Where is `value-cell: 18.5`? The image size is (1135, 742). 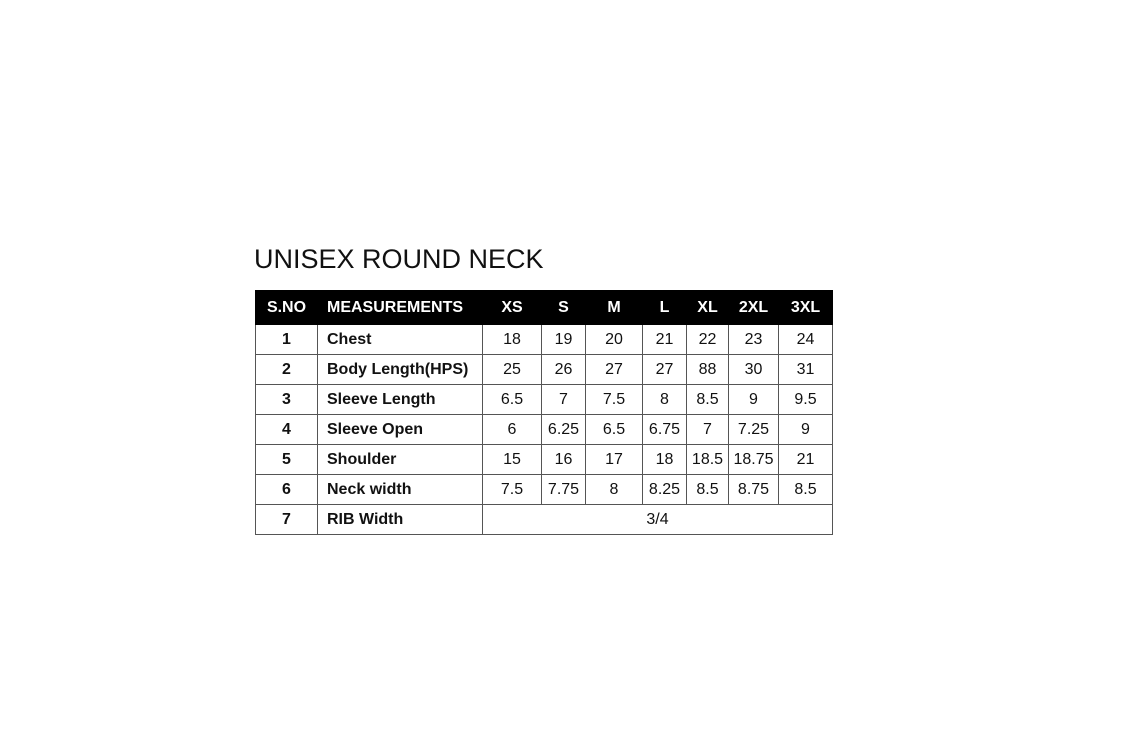
value-cell: 18.5 is located at coordinates (707, 459).